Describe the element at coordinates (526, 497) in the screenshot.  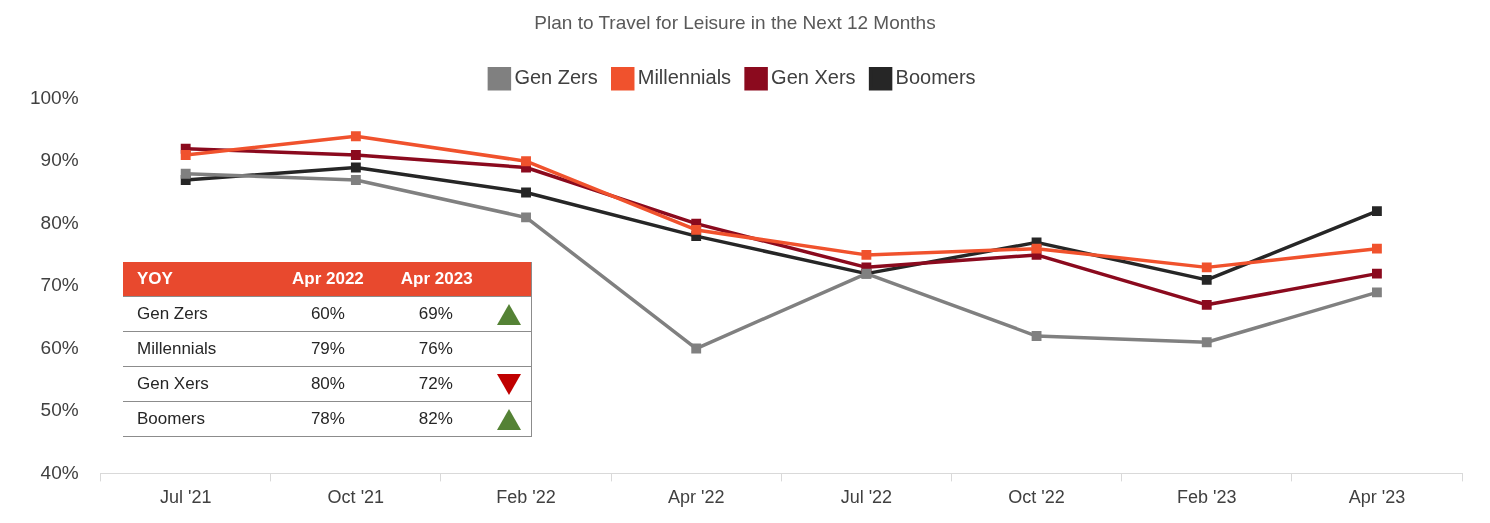
I see `x-tick-label: Feb '22` at that location.